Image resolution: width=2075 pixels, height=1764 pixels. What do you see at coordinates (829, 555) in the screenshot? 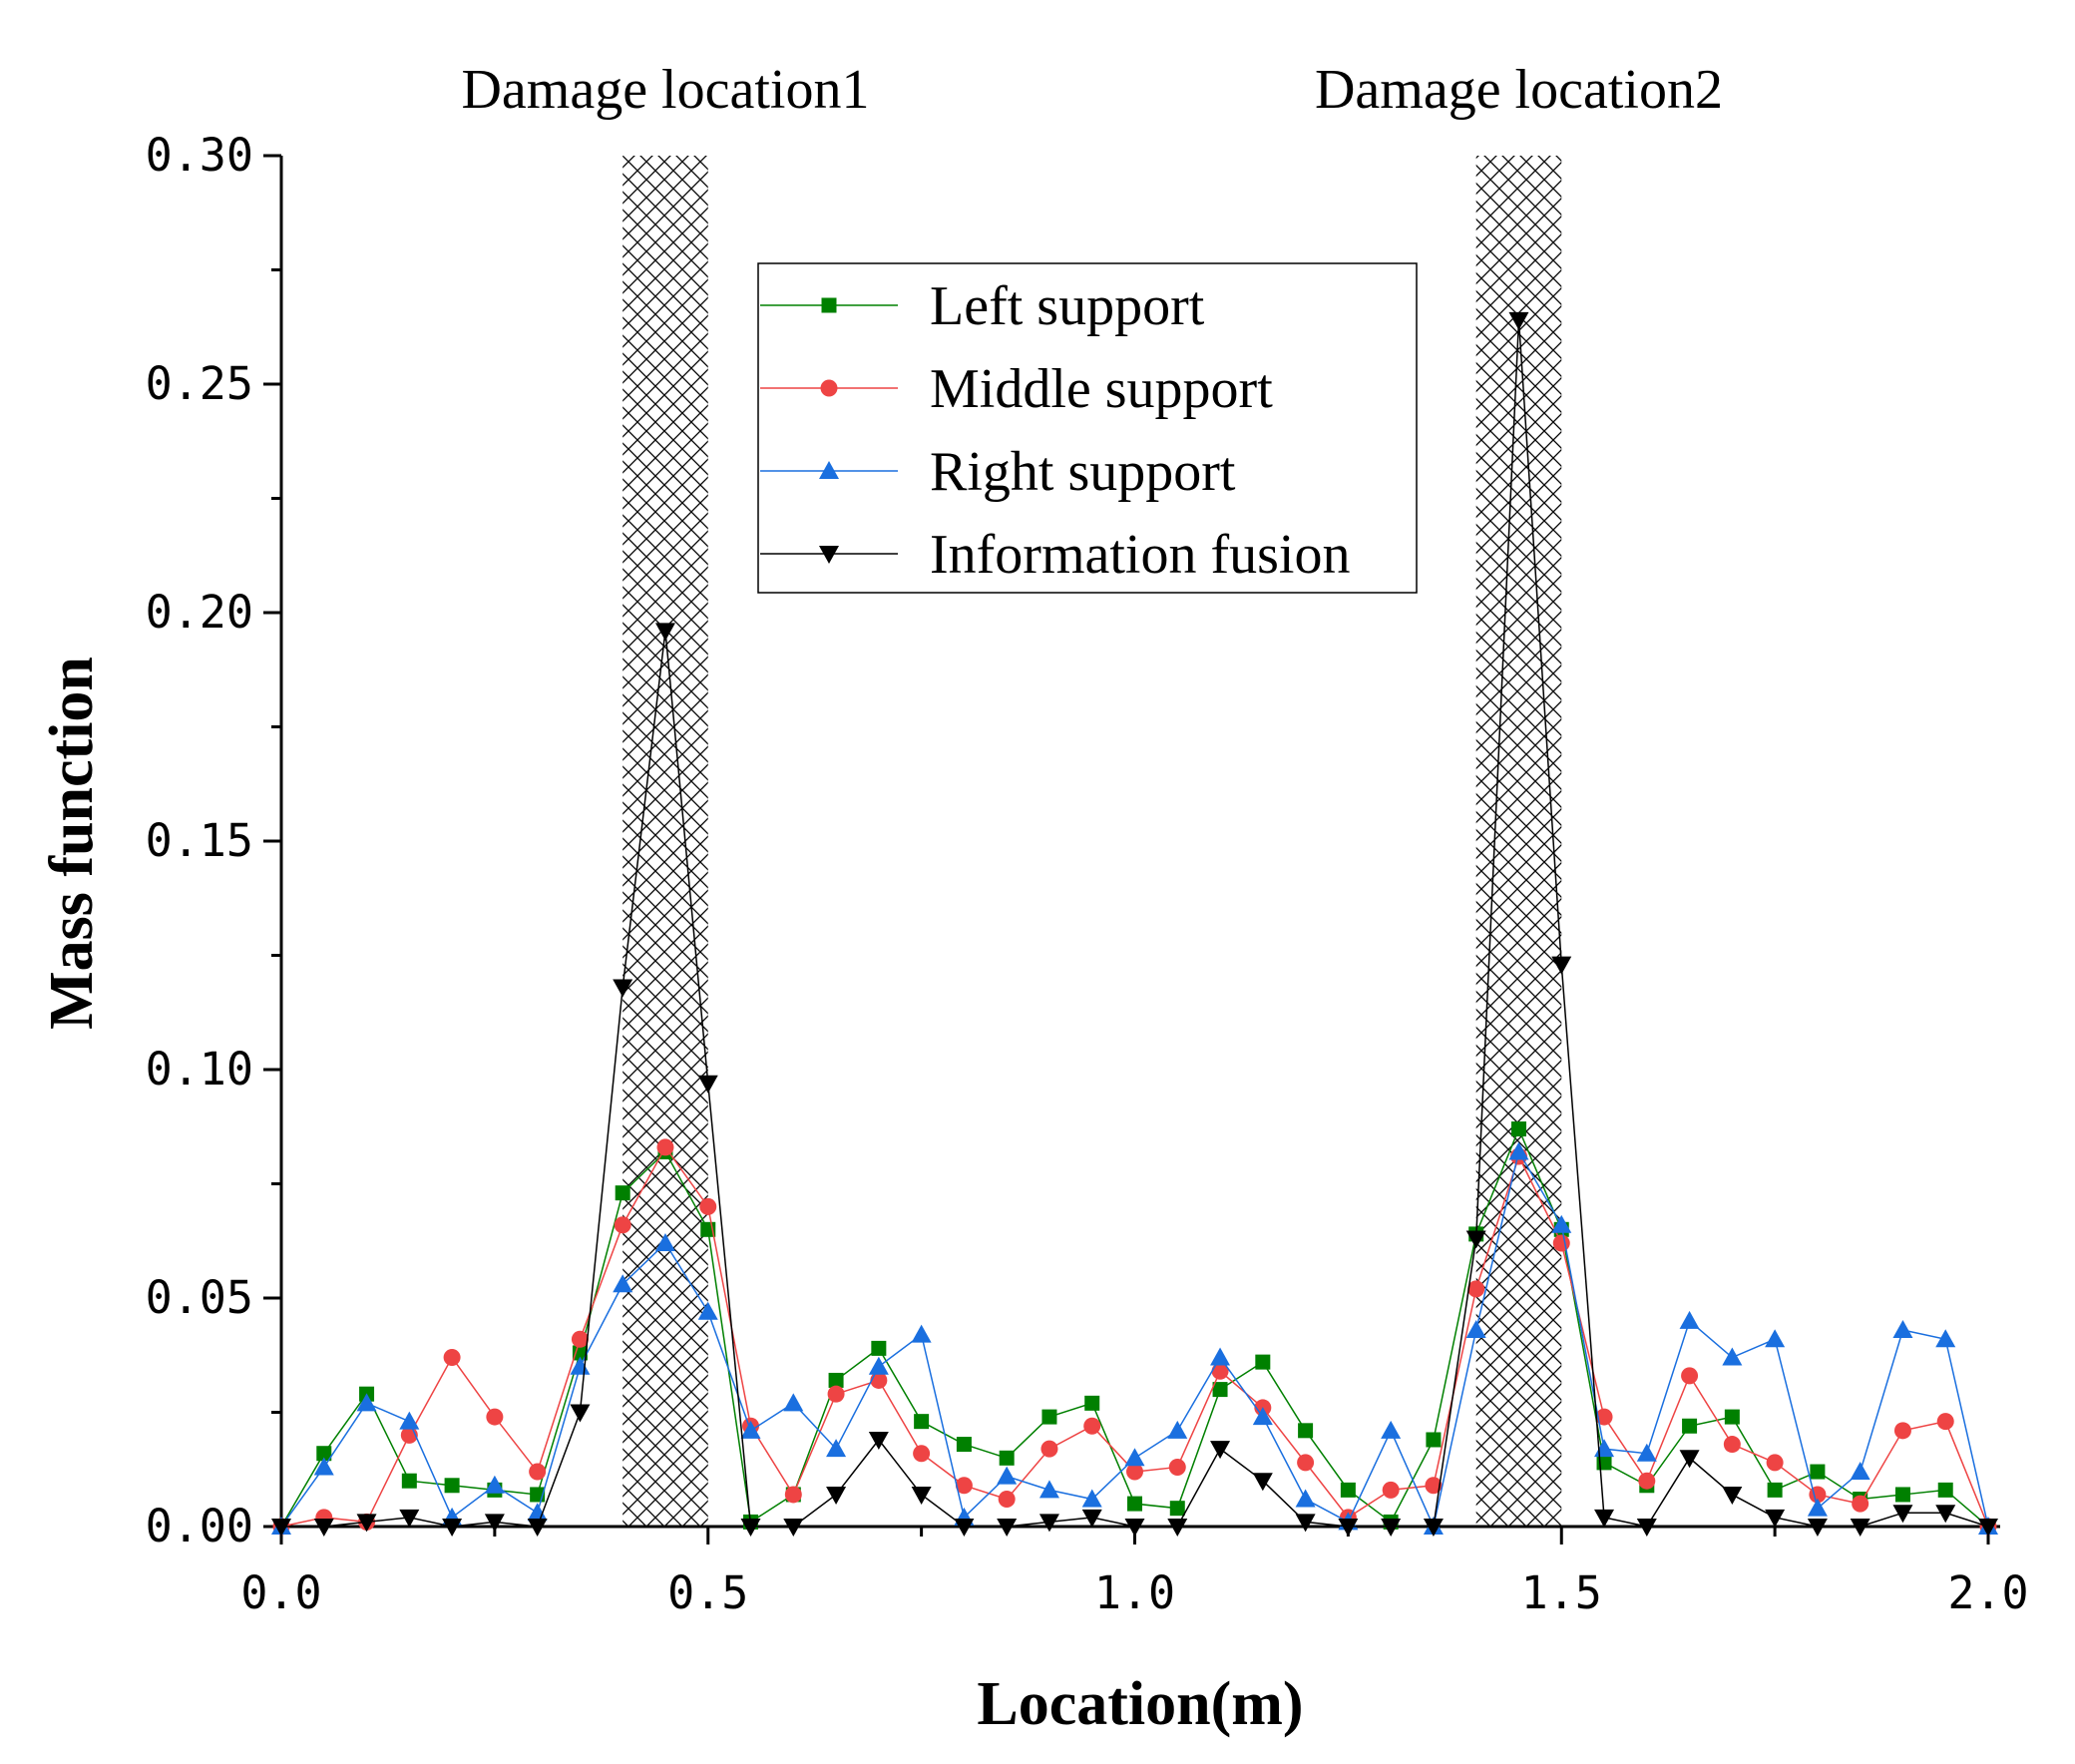
I see `legend-marker-information-fusion` at bounding box center [829, 555].